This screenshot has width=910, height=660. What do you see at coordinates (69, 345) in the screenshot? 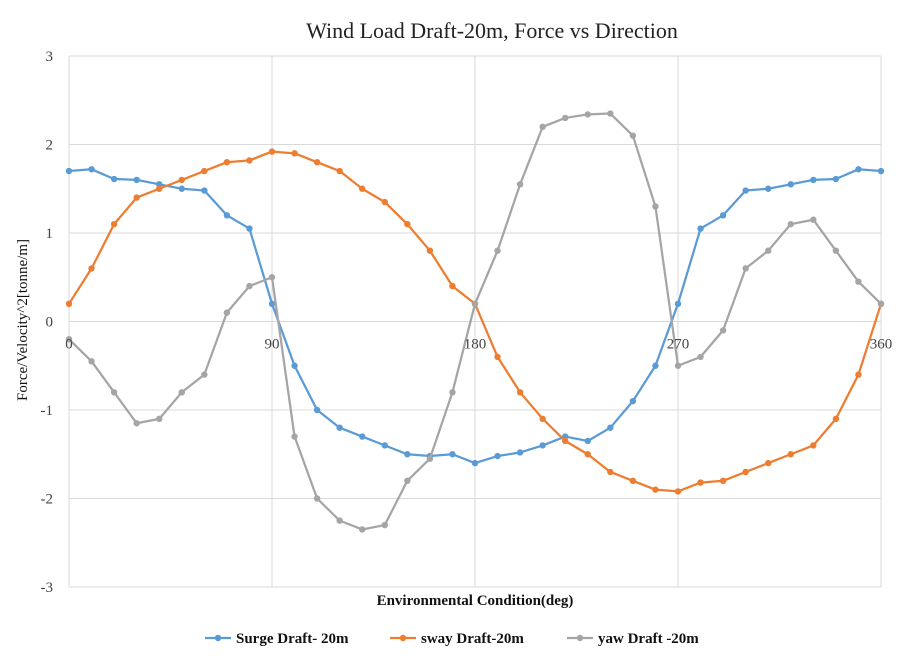
I see `x-tick-label: 0` at bounding box center [69, 345].